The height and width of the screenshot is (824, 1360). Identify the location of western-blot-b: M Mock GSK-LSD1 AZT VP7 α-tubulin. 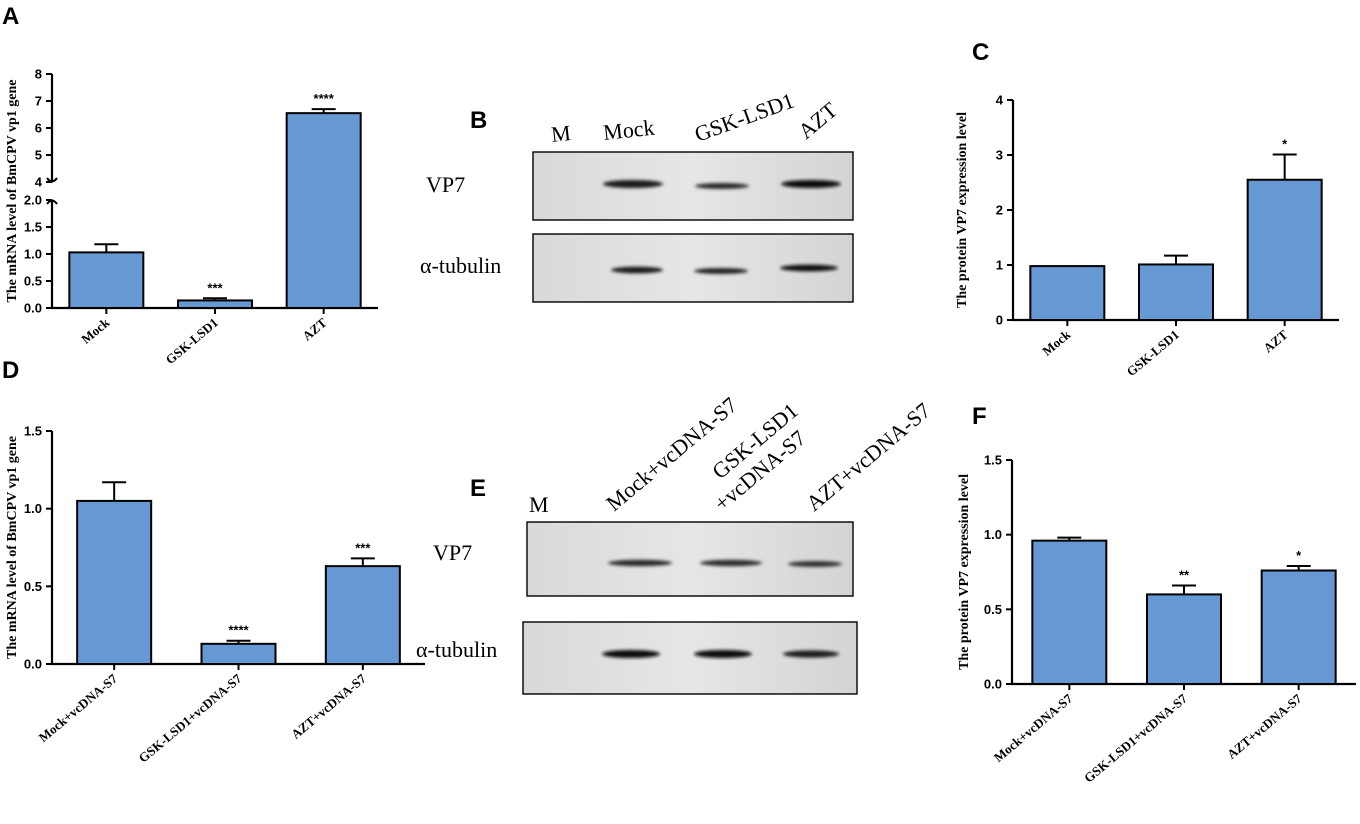
(637, 195).